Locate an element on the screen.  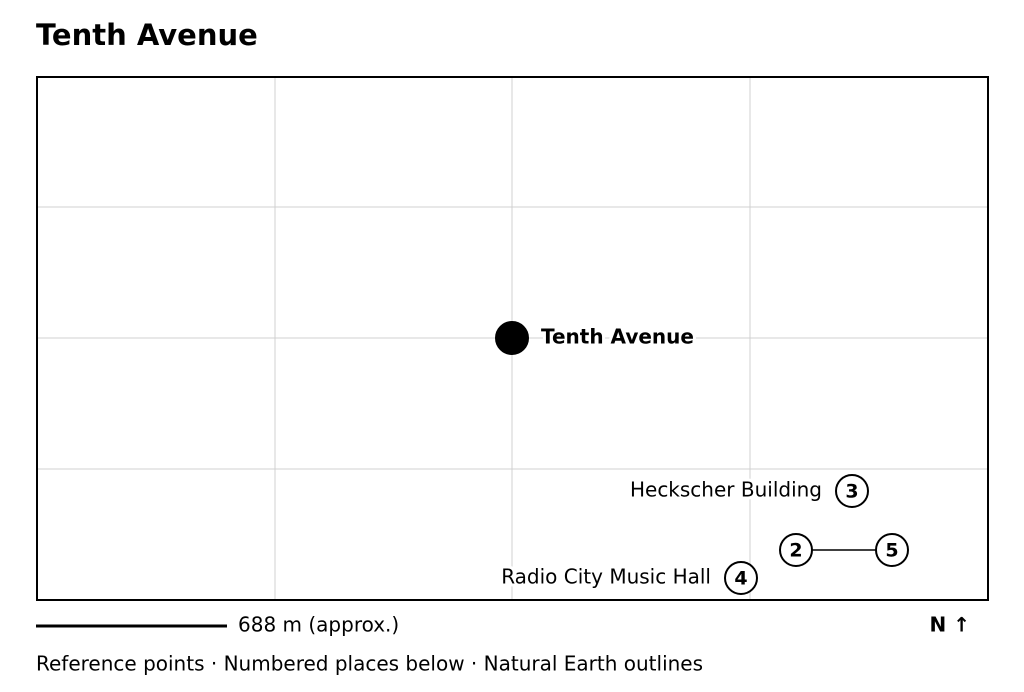
marker-number: 5 is located at coordinates (891, 551).